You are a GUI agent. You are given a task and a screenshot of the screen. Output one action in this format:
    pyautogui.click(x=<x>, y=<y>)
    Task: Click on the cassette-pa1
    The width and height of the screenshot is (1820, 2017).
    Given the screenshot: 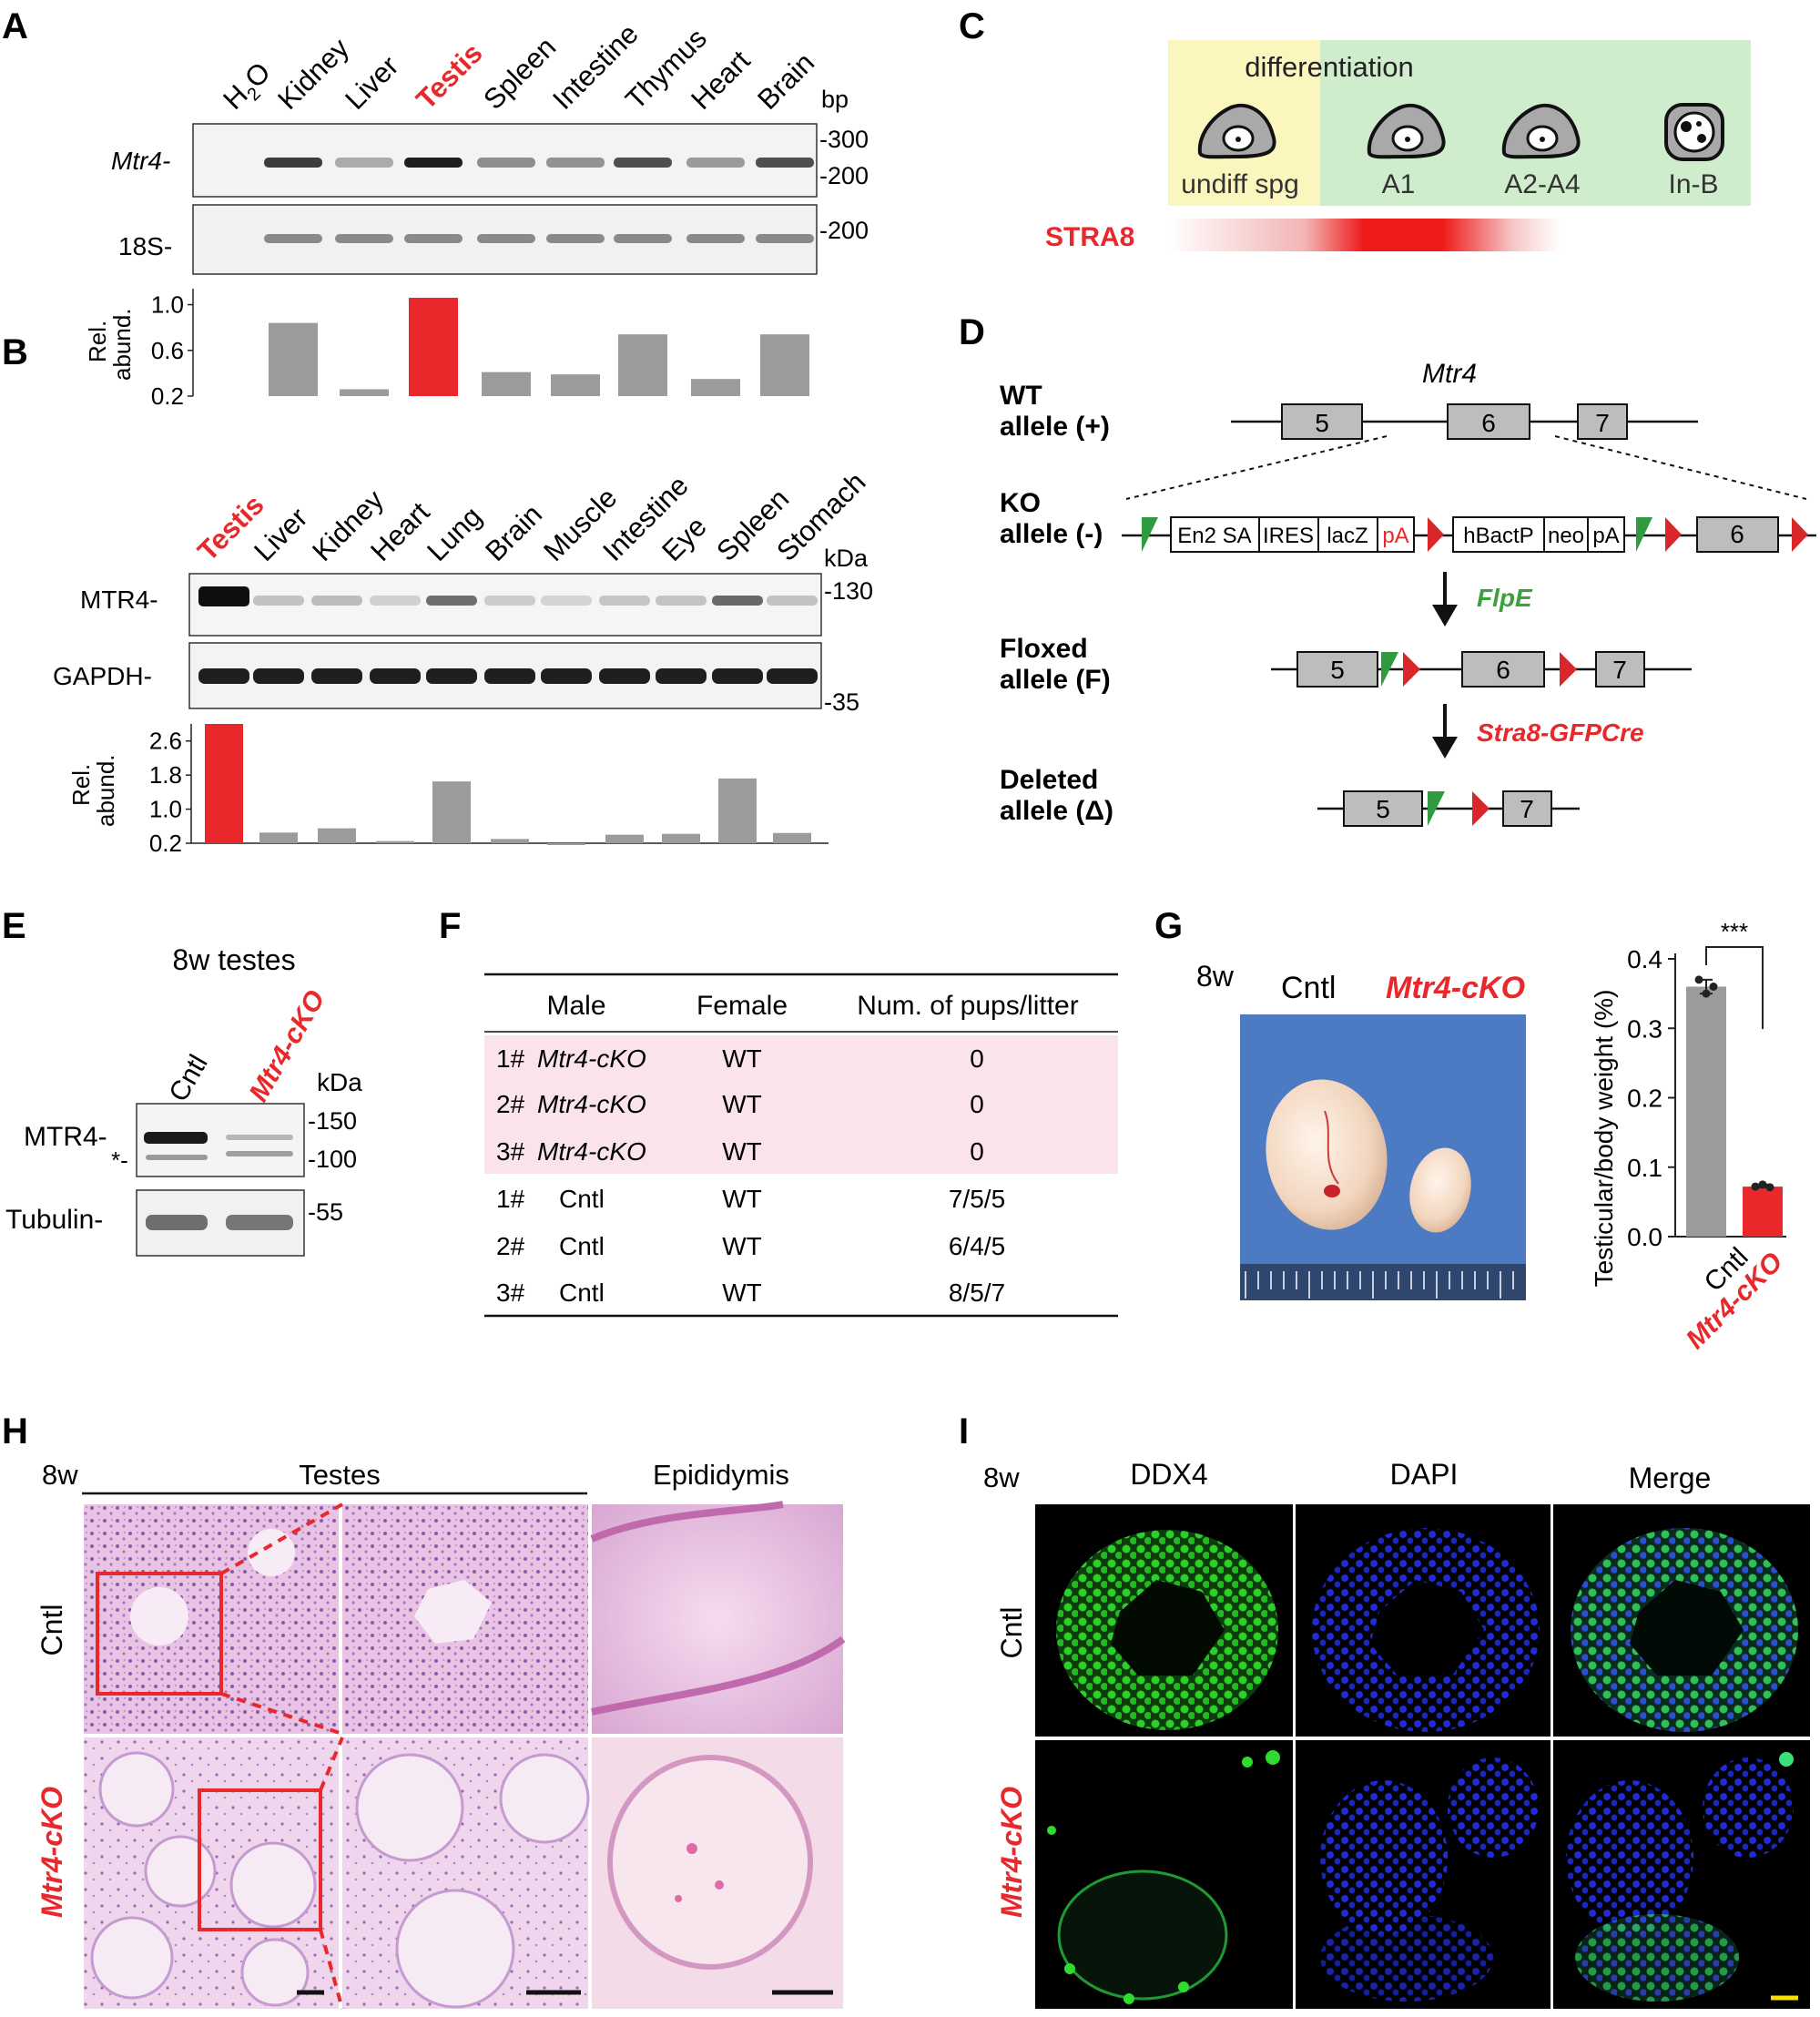 What is the action you would take?
    pyautogui.click(x=1396, y=534)
    